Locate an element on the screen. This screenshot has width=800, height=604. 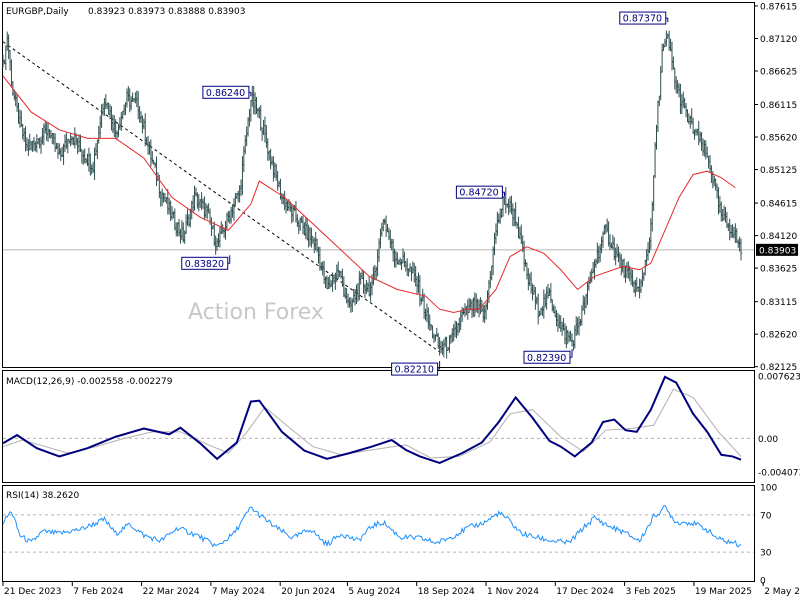
date-tick-label: 19 Mar 2025 is located at coordinates (723, 592).